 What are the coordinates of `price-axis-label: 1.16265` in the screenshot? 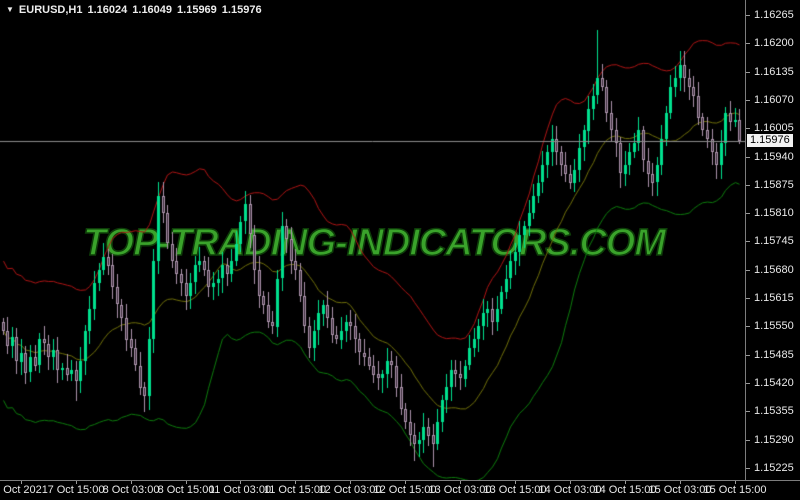 It's located at (774, 15).